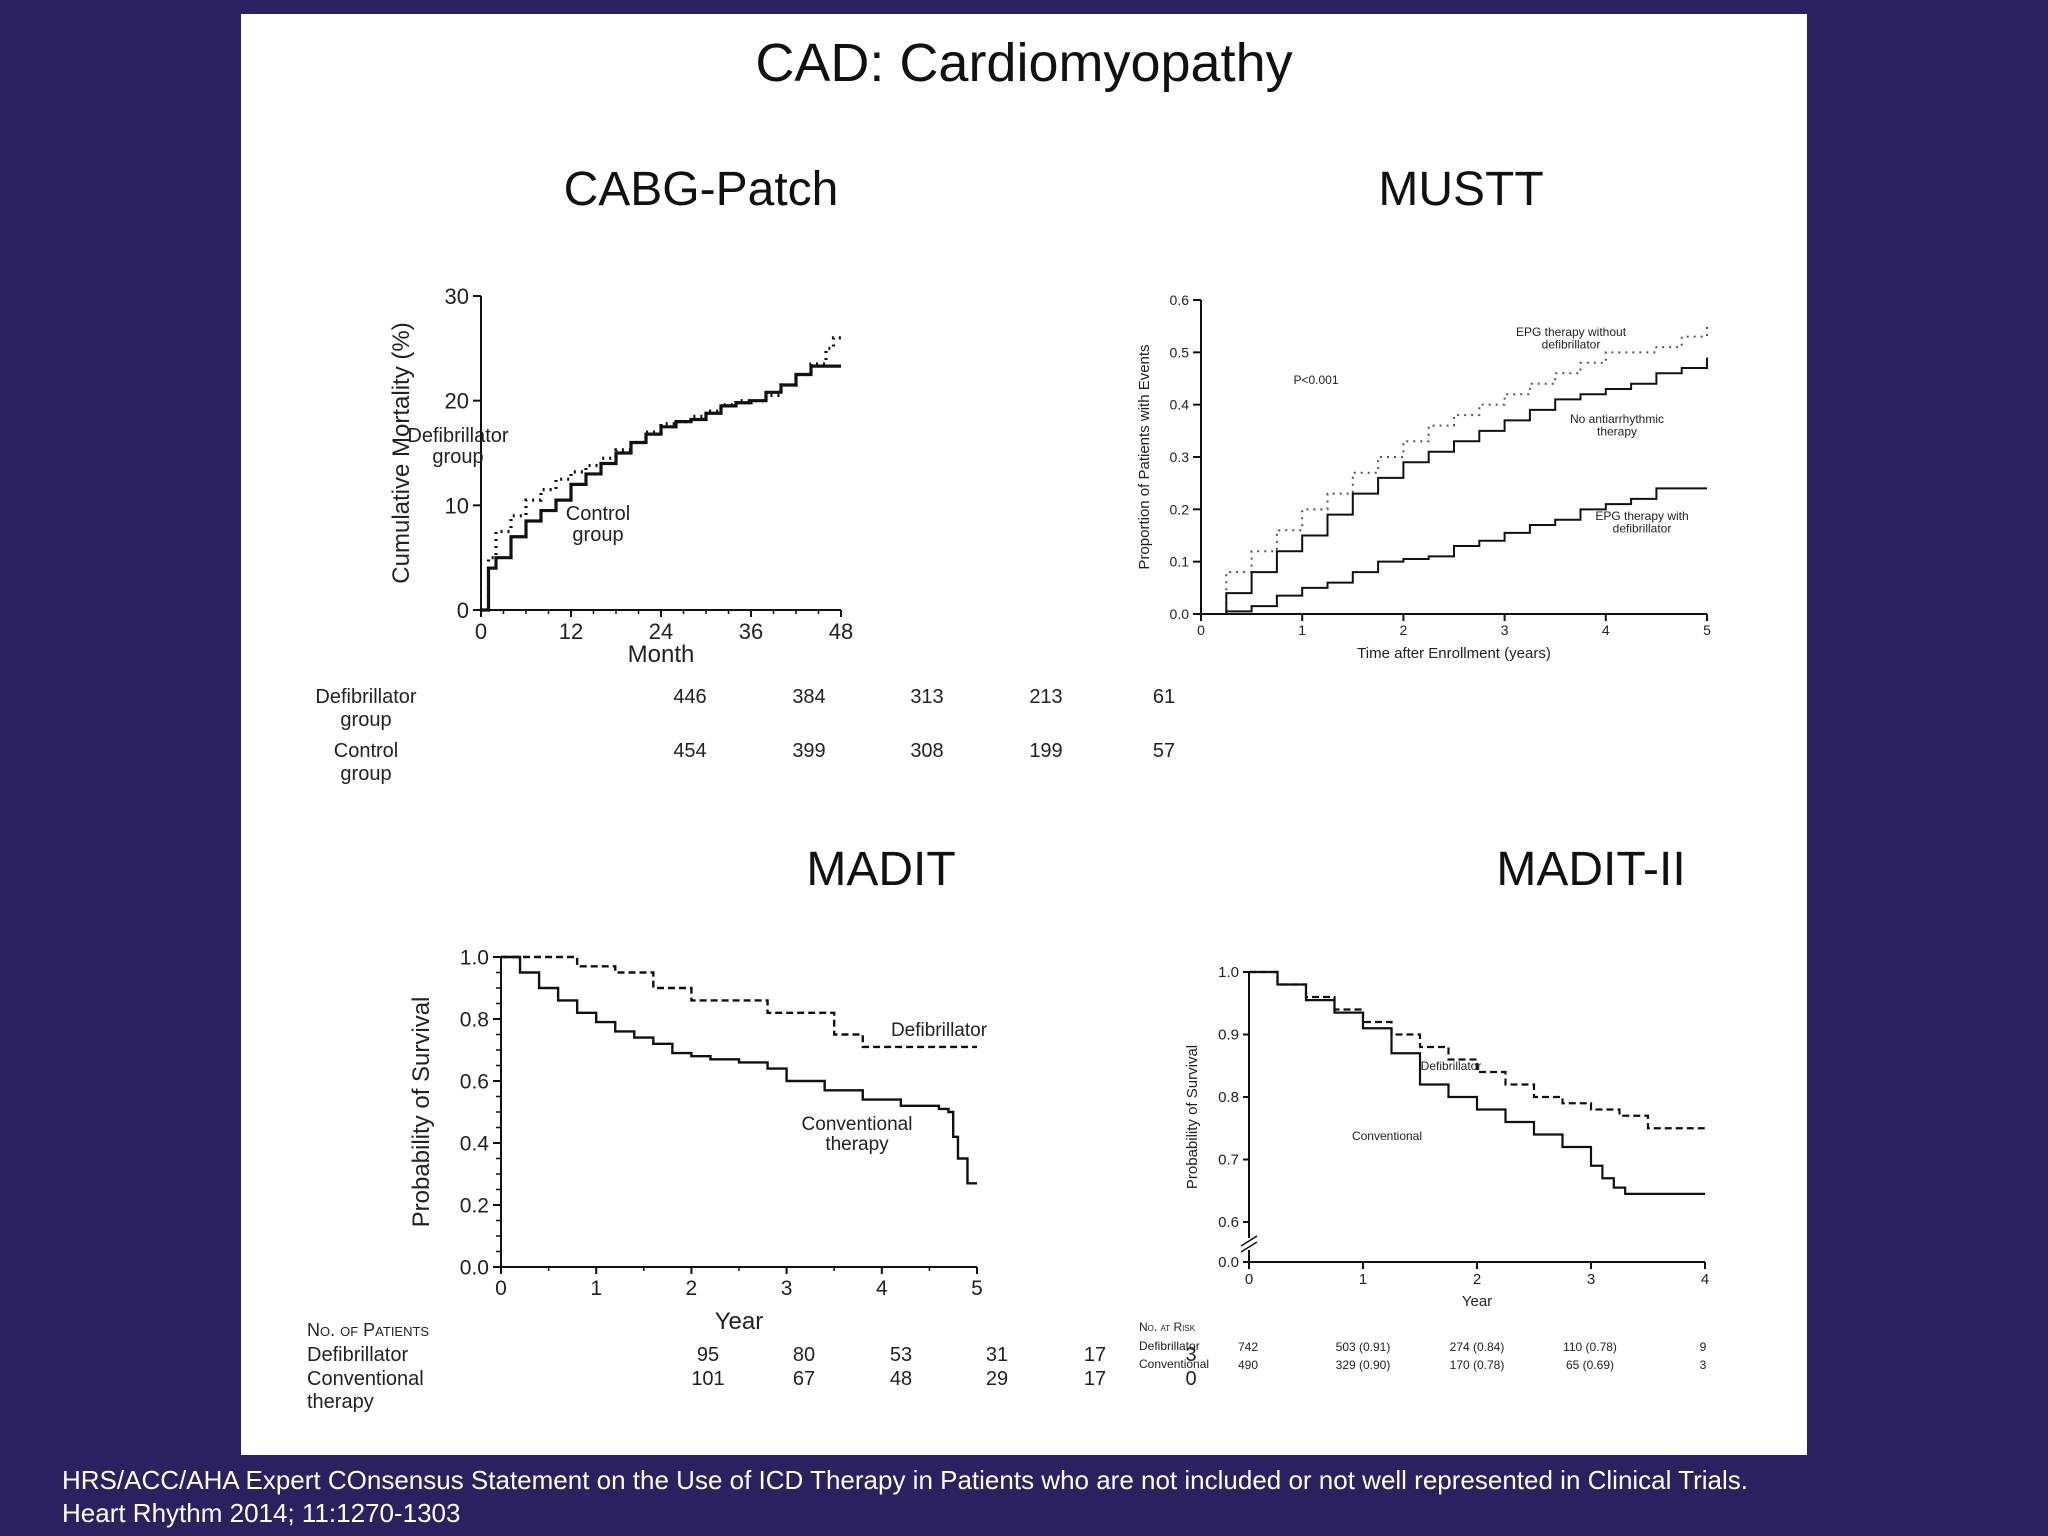  I want to click on cabg-annotation-defibrillator-line: Defibrillator, so click(457, 436).